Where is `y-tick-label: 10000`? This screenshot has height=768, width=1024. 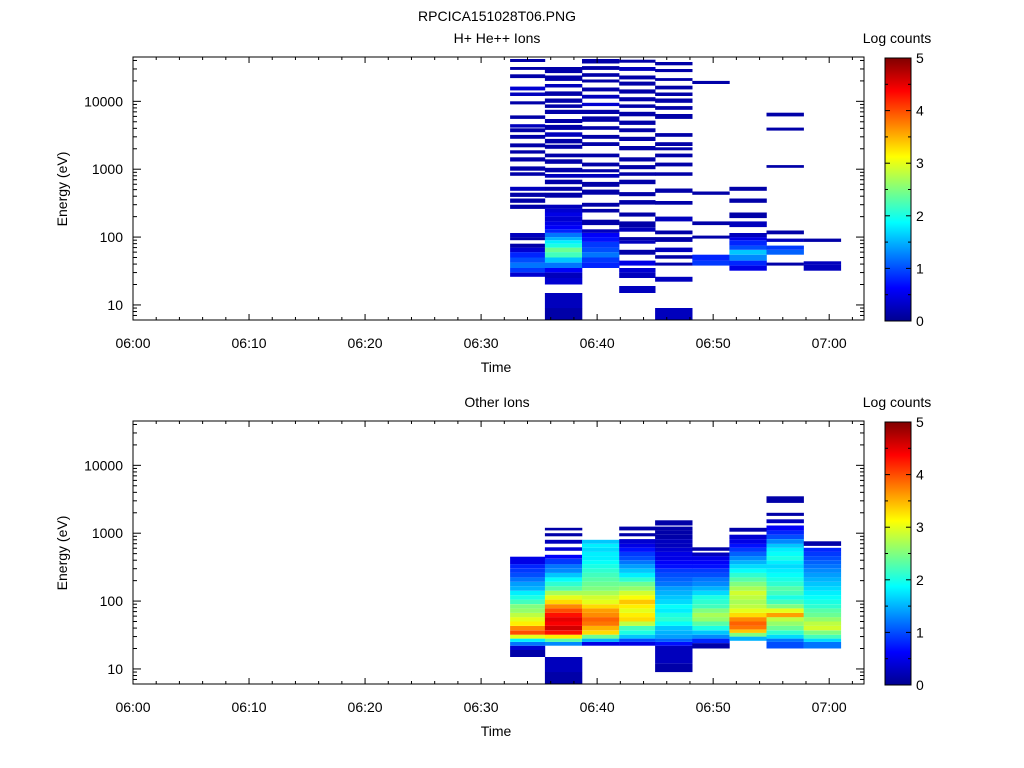
y-tick-label: 10000 is located at coordinates (103, 101).